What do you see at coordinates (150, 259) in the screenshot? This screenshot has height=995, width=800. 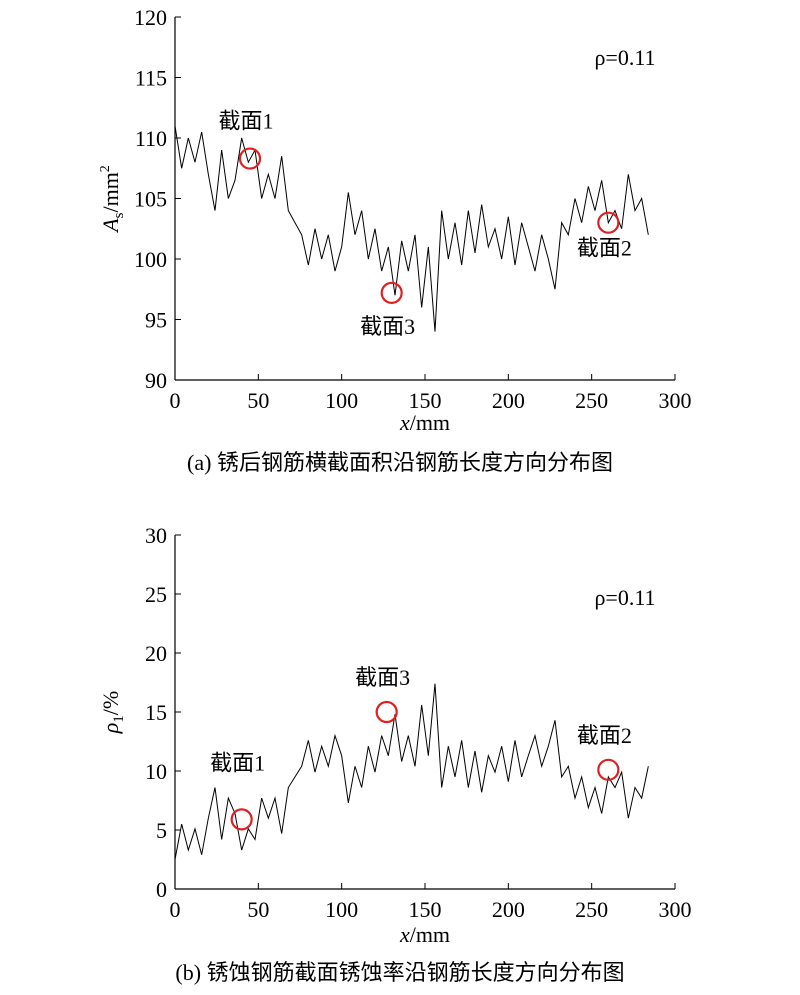 I see `y-tick-label: 100` at bounding box center [150, 259].